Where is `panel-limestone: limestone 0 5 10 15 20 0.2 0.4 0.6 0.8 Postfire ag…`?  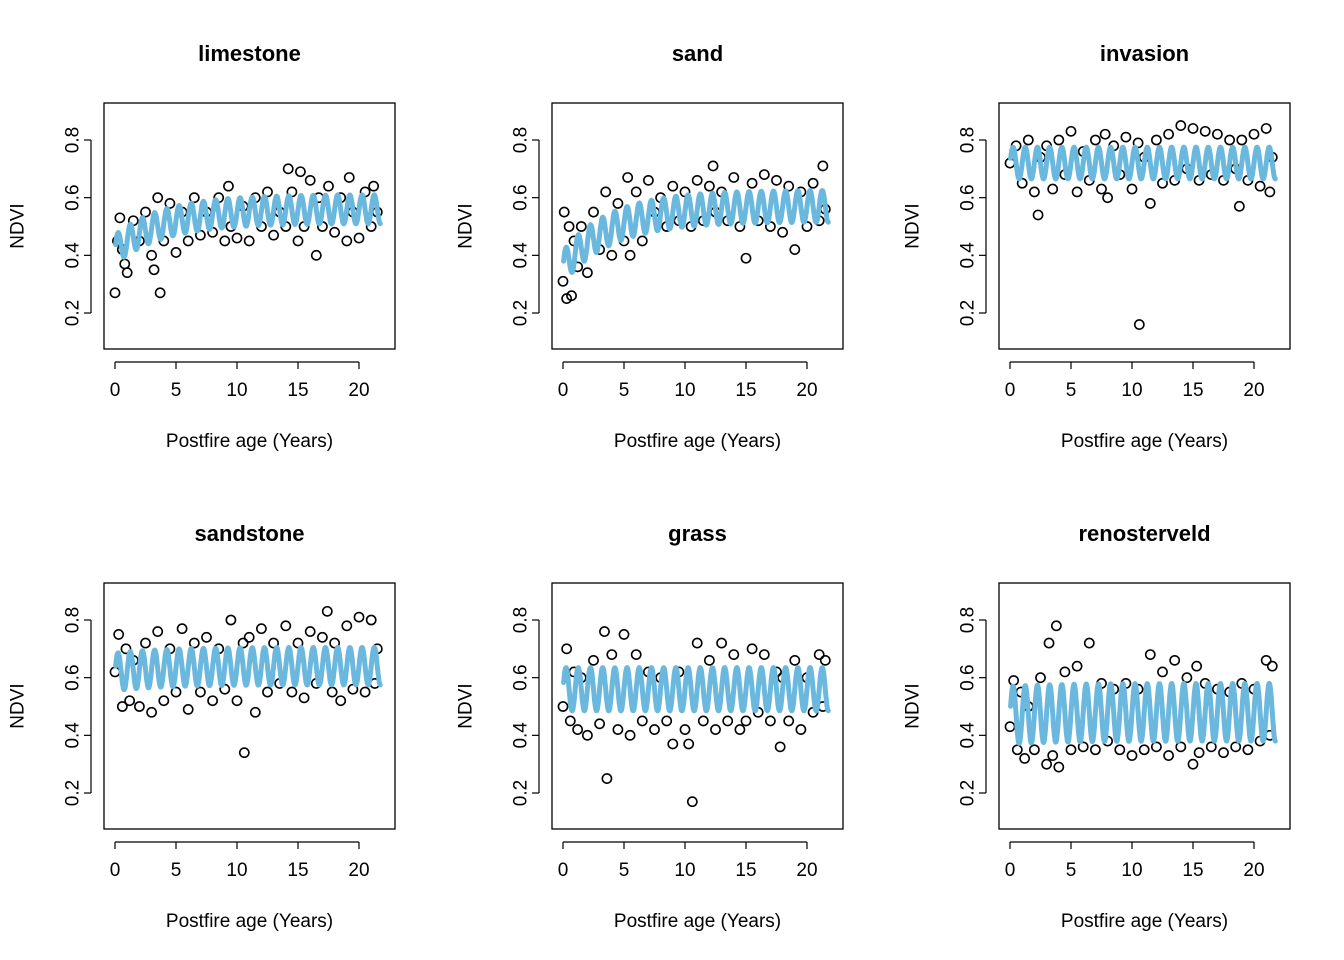
panel-limestone: limestone 0 5 10 15 20 0.2 0.4 0.6 0.8 Postfire ag… is located at coordinates (202, 246).